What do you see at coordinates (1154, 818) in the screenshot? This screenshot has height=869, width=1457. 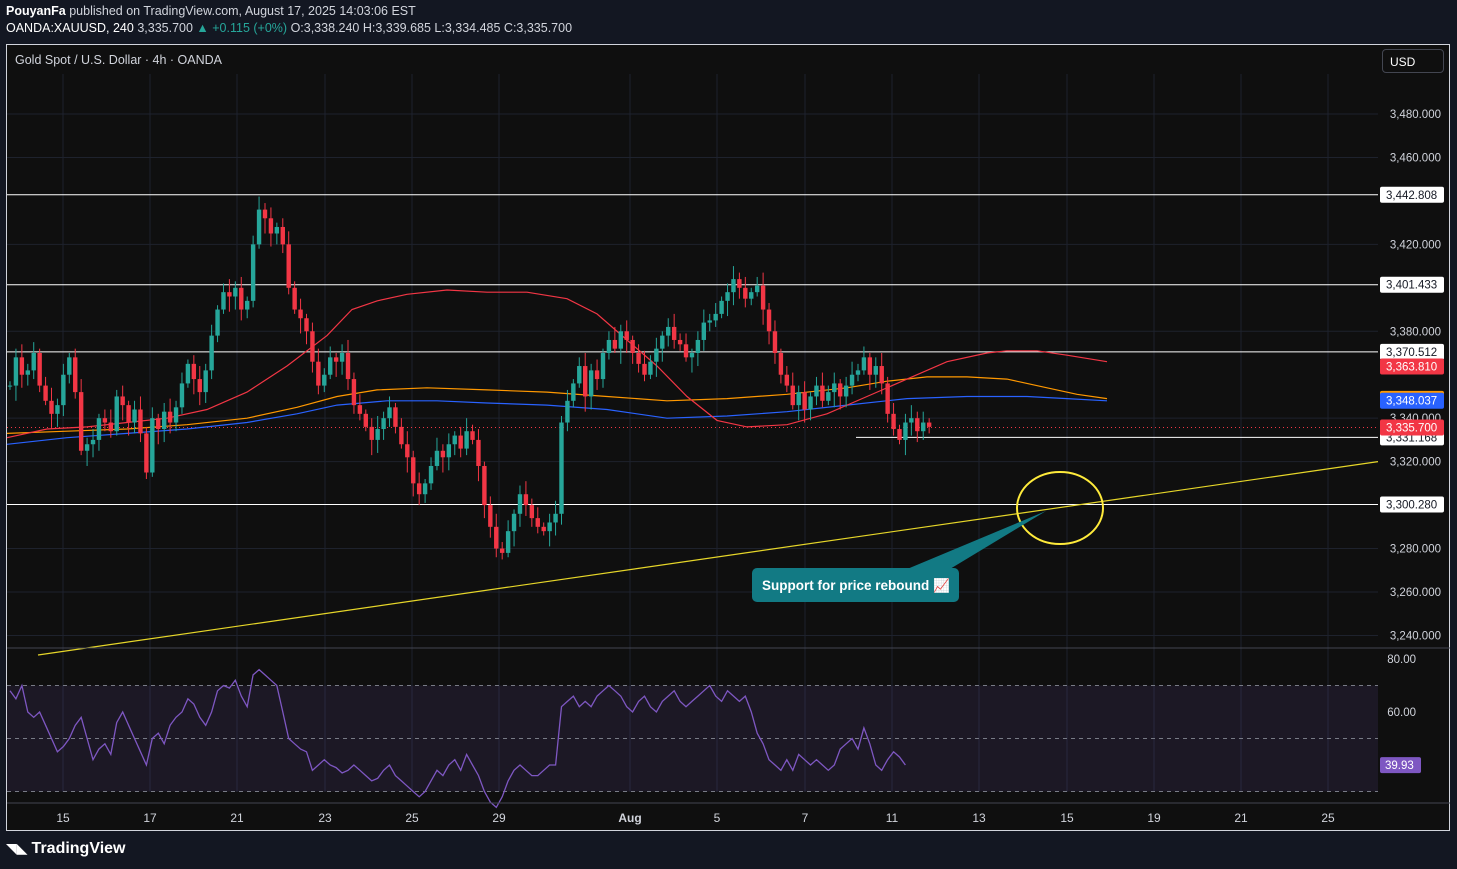 I see `x-tick-label: 19` at bounding box center [1154, 818].